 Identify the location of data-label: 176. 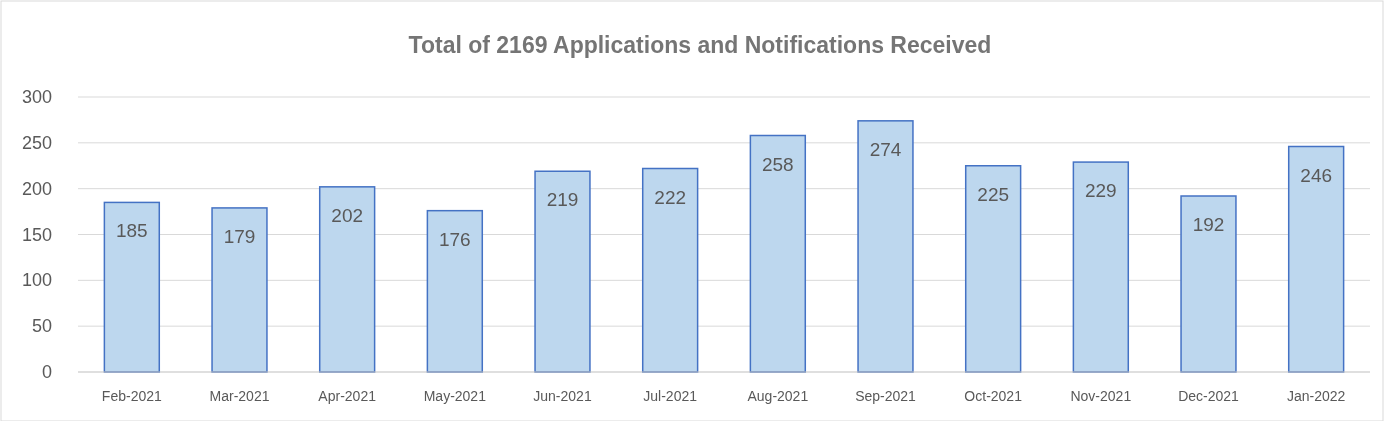
(454, 239).